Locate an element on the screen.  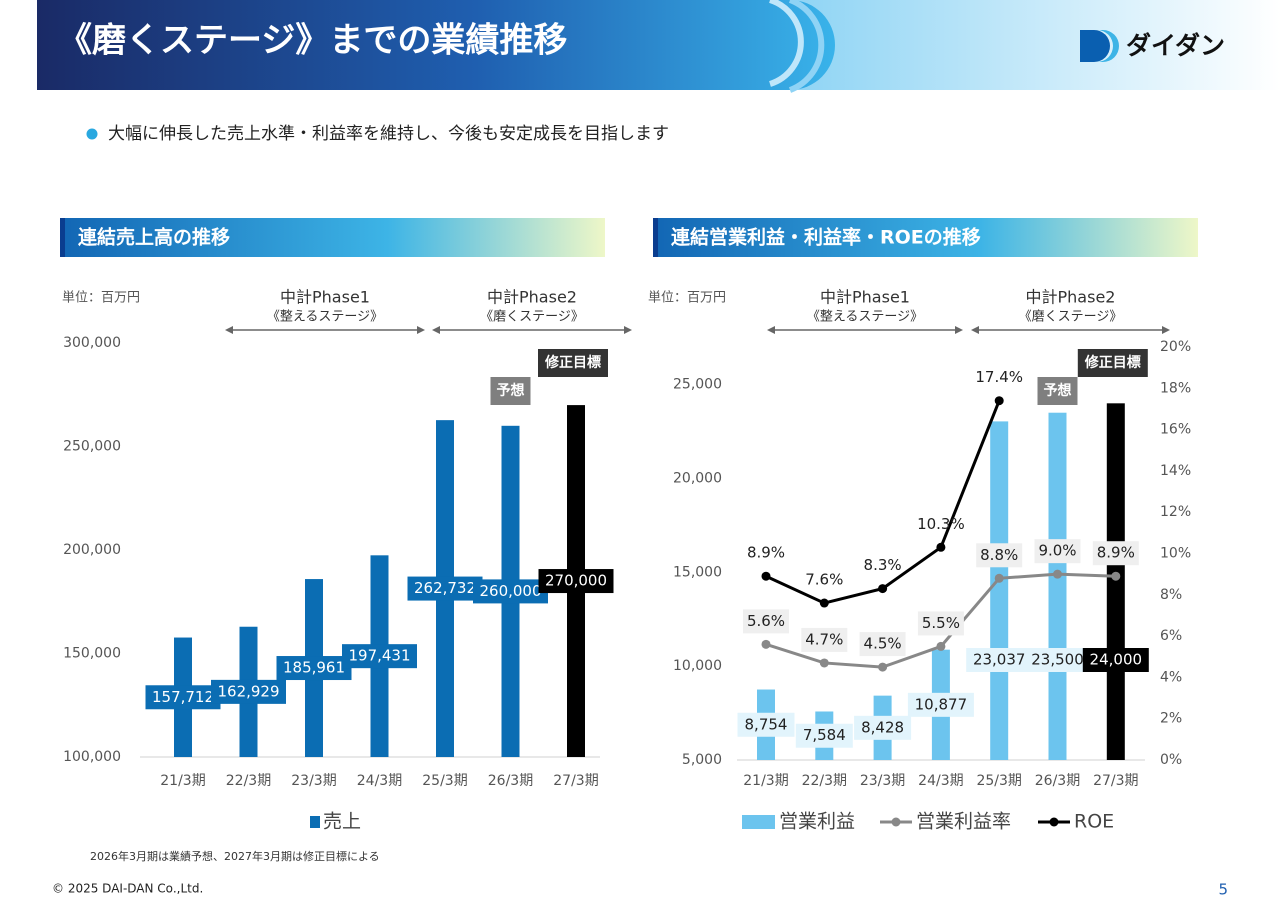
page-title: 《磨くステージ》までの業績推移 is located at coordinates (312, 41).